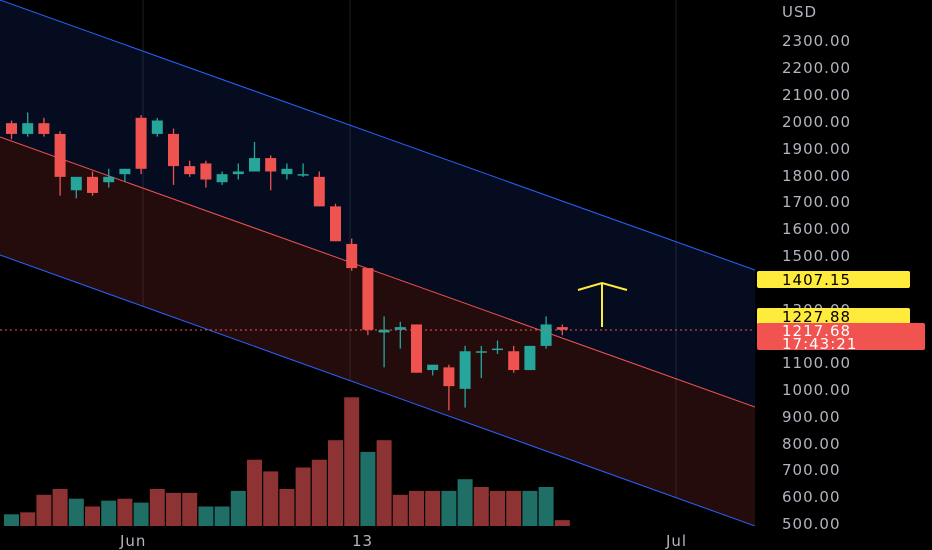  Describe the element at coordinates (816, 202) in the screenshot. I see `y-tick-label: 1700.00` at that location.